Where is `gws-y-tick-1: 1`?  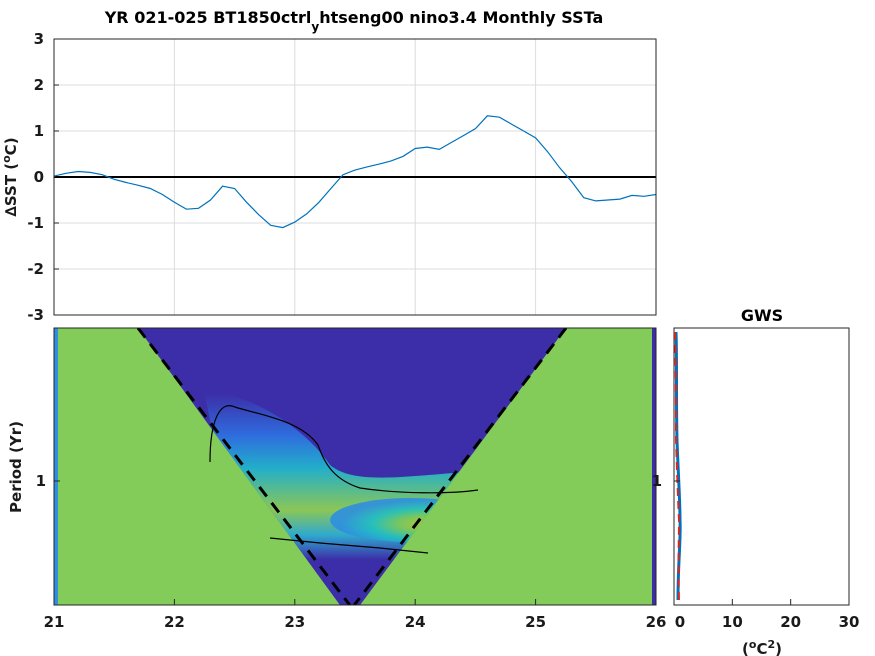
gws-y-tick-1: 1 is located at coordinates (657, 481).